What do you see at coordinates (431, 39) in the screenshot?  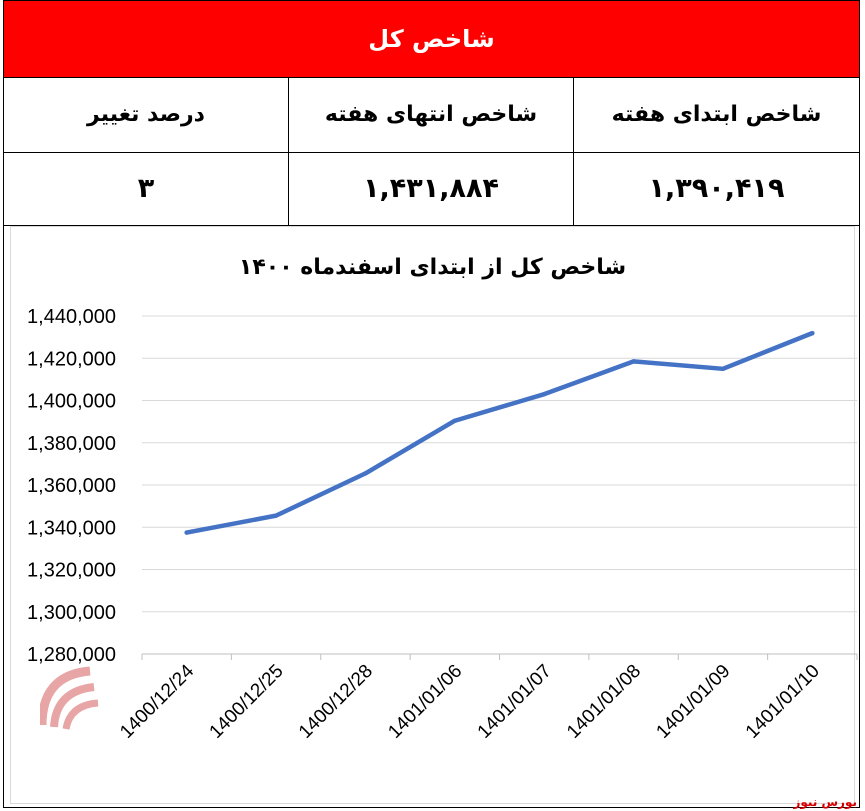 I see `header-title: شاخص کل` at bounding box center [431, 39].